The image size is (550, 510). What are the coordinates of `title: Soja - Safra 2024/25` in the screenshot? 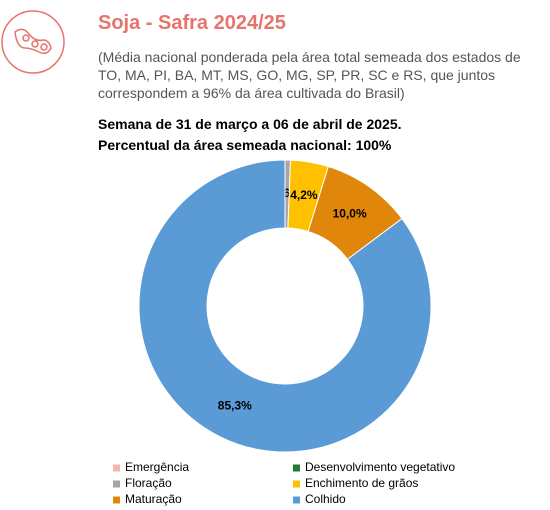 It's located at (192, 23).